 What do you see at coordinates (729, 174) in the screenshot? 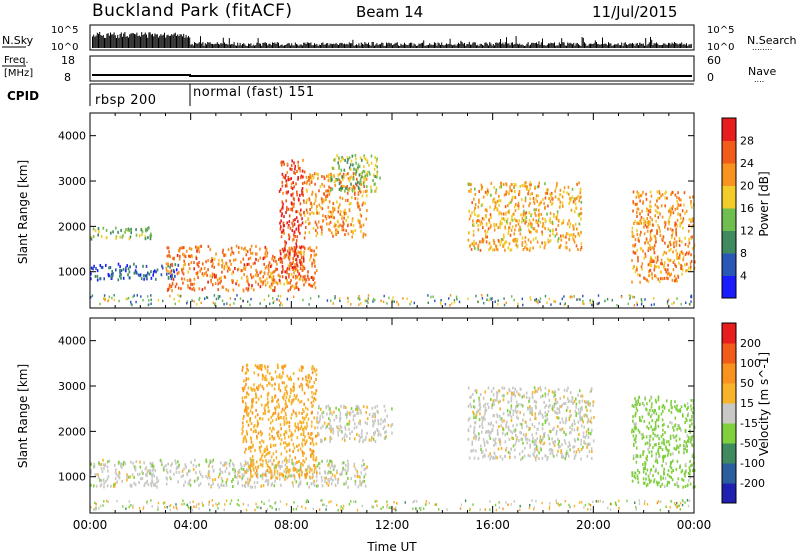
I see `power-colorbar-swatch` at bounding box center [729, 174].